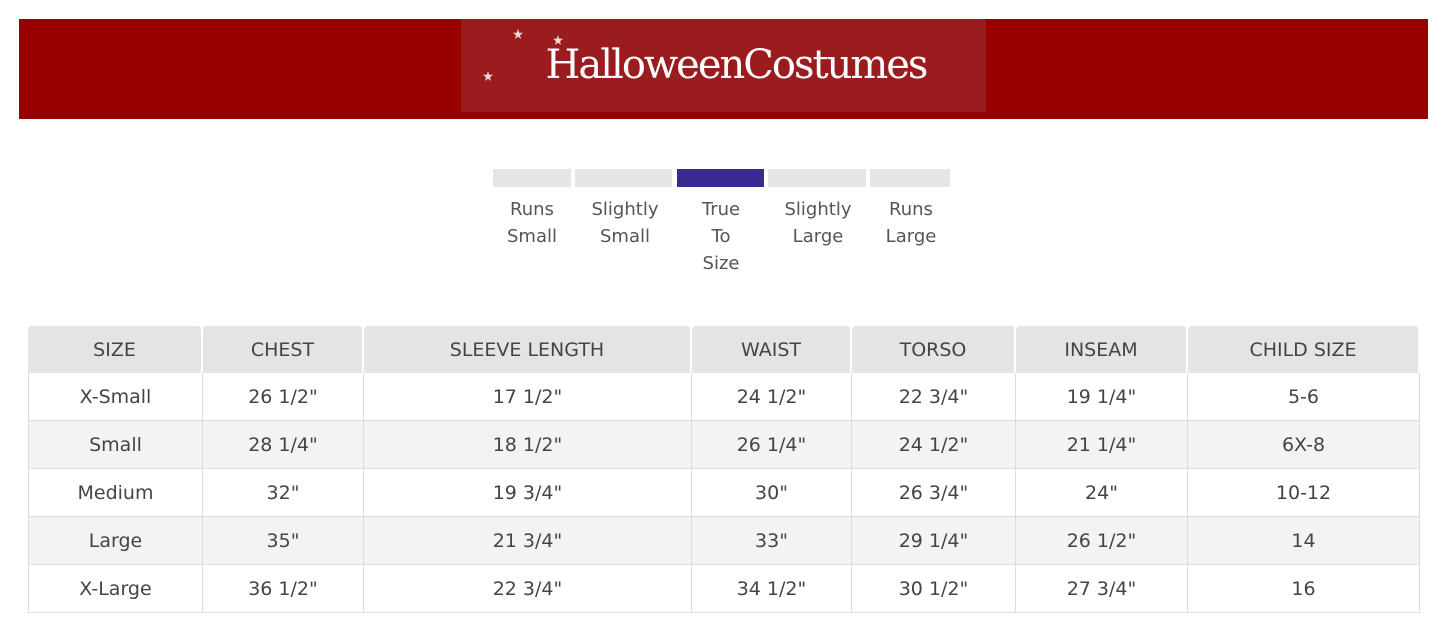 This screenshot has width=1445, height=628. What do you see at coordinates (1304, 349) in the screenshot?
I see `column-header: CHILD SIZE` at bounding box center [1304, 349].